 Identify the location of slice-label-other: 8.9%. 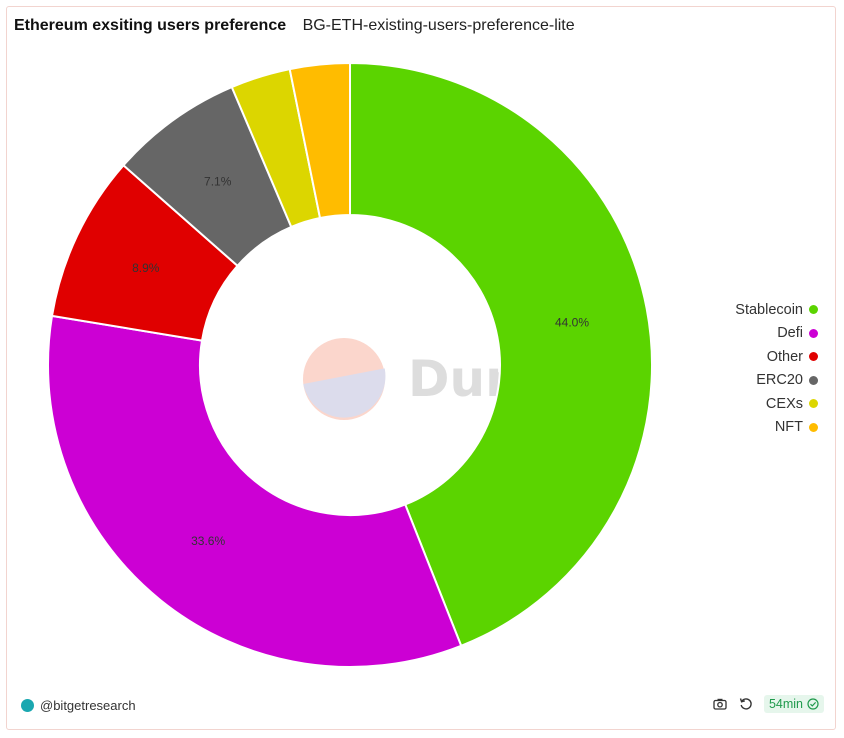
(146, 268).